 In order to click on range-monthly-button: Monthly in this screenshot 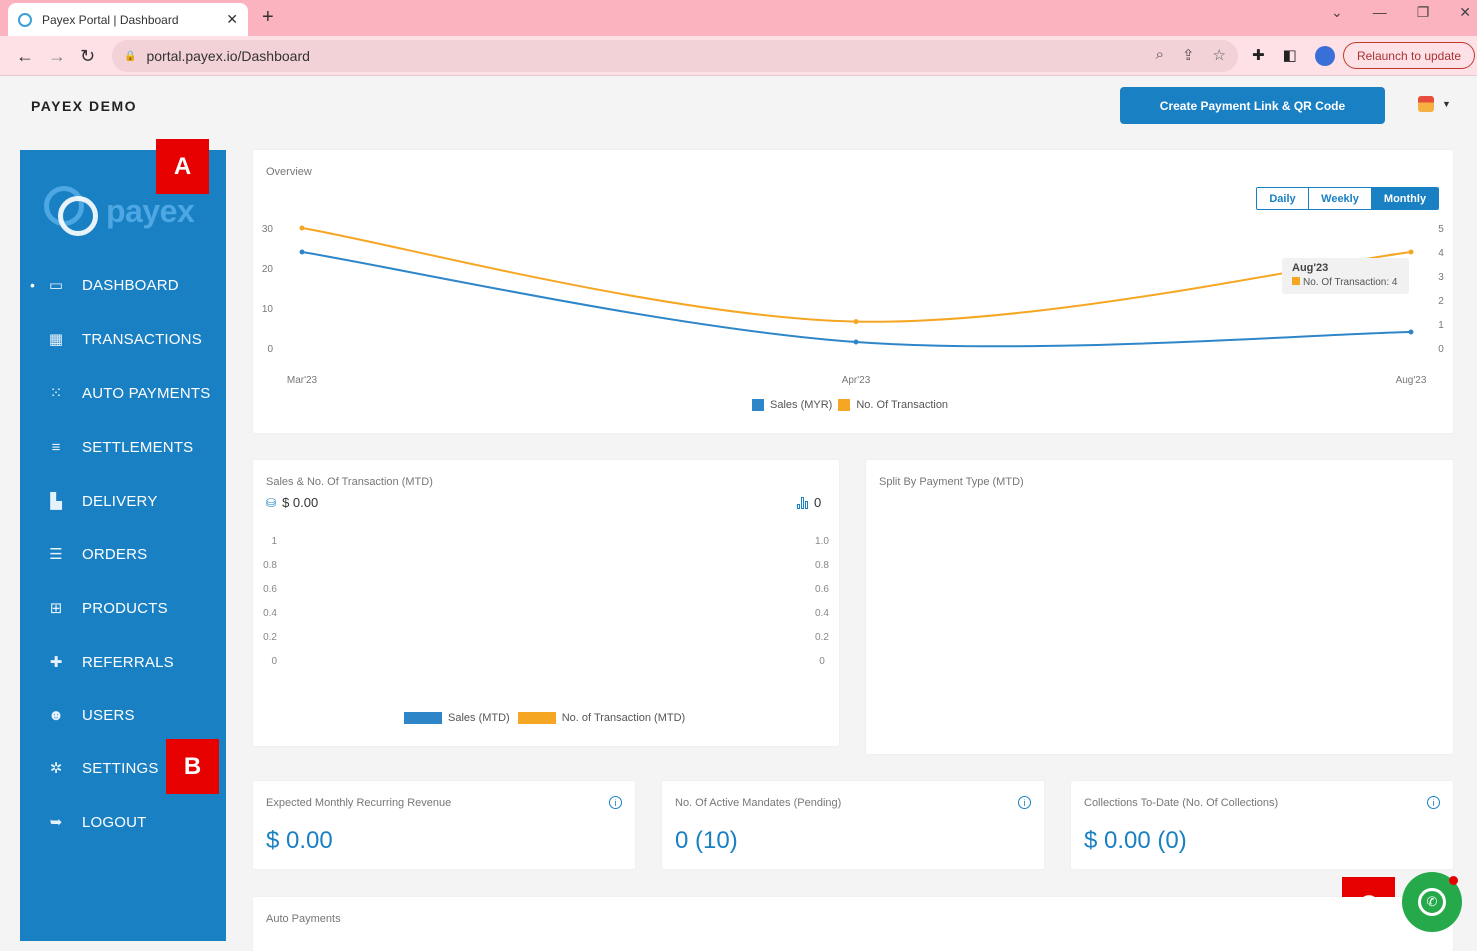, I will do `click(1405, 198)`.